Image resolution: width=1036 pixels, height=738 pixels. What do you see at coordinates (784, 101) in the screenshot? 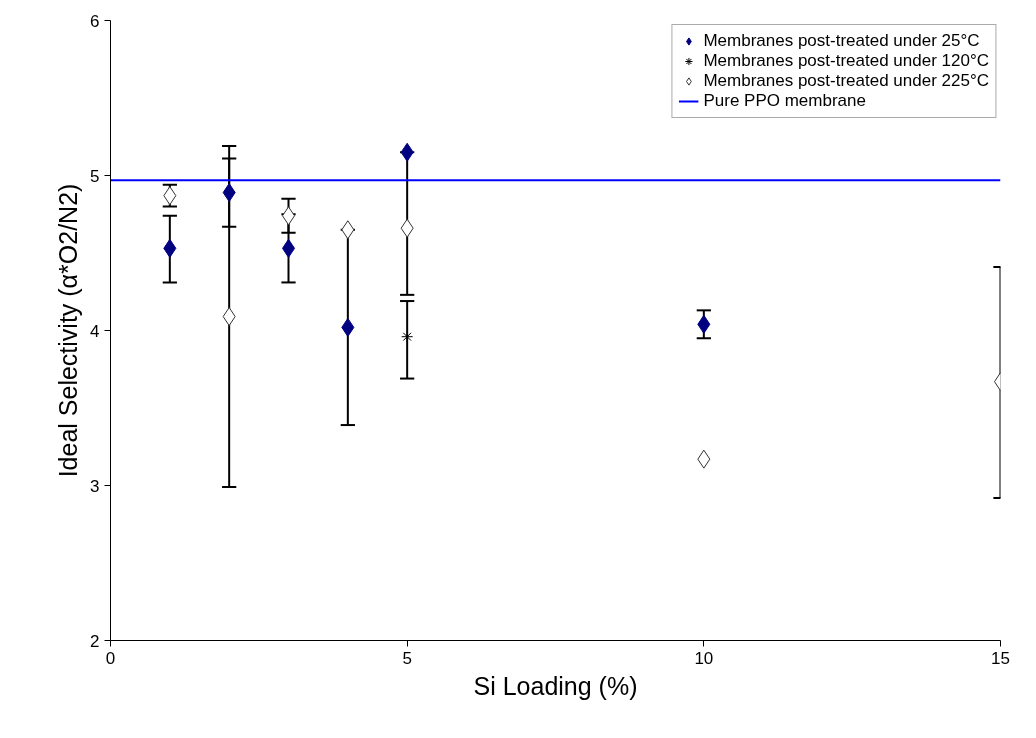
I see `legend-label: Pure PPO membrane` at bounding box center [784, 101].